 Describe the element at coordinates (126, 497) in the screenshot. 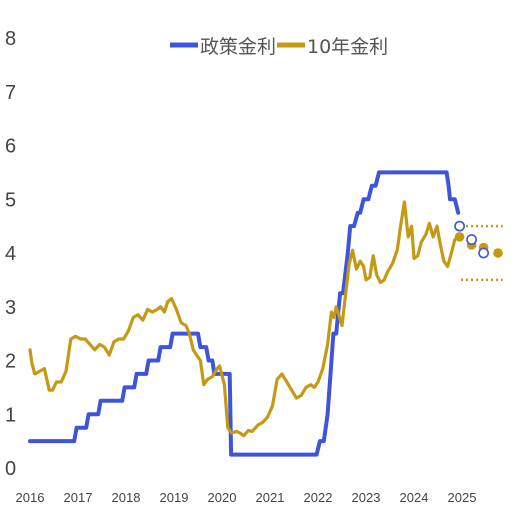

I see `x-tick-label-2: 2018` at that location.